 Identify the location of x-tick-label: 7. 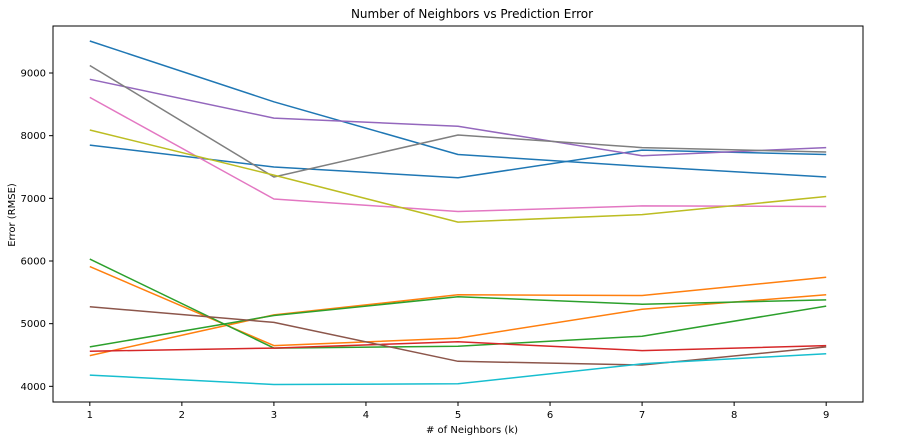
(642, 415).